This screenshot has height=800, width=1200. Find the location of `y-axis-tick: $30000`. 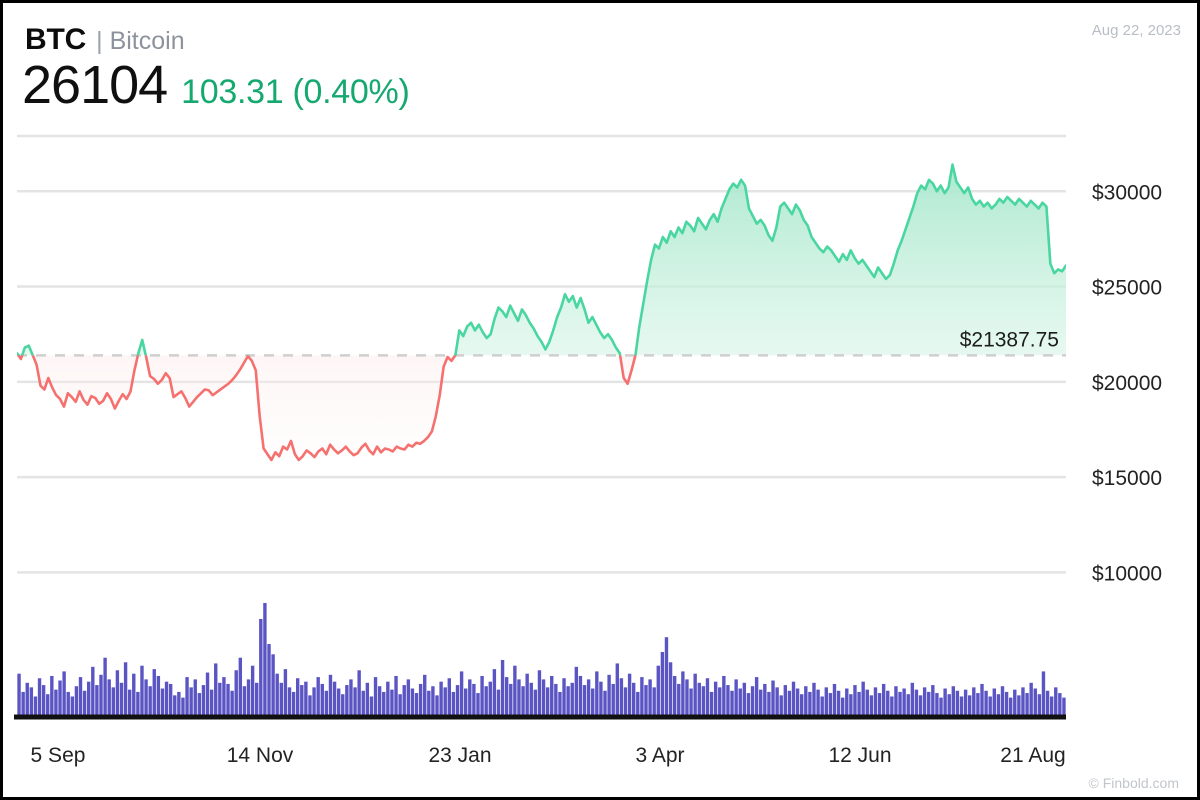

y-axis-tick: $30000 is located at coordinates (1127, 192).